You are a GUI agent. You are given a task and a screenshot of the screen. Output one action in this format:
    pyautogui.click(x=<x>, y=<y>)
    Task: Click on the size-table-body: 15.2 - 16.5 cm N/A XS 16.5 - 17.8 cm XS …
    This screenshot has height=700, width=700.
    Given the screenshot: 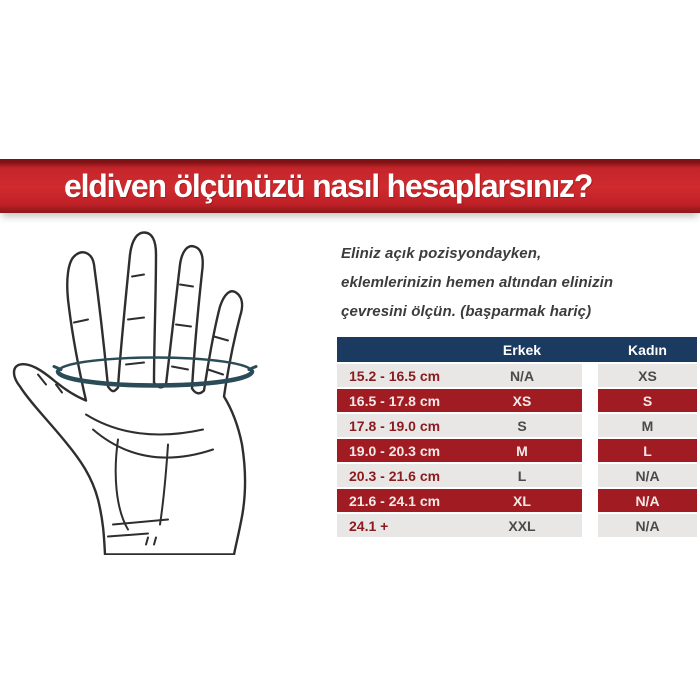 What is the action you would take?
    pyautogui.click(x=517, y=450)
    